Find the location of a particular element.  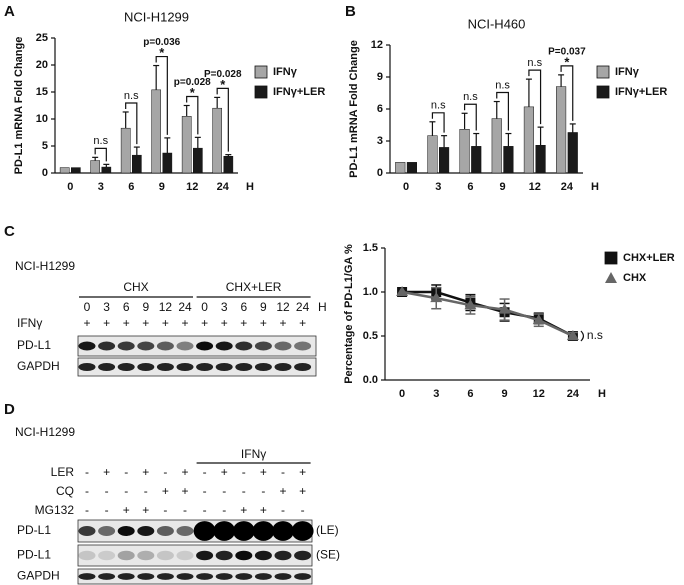

y-tick-label: 15 is located at coordinates (42, 92).